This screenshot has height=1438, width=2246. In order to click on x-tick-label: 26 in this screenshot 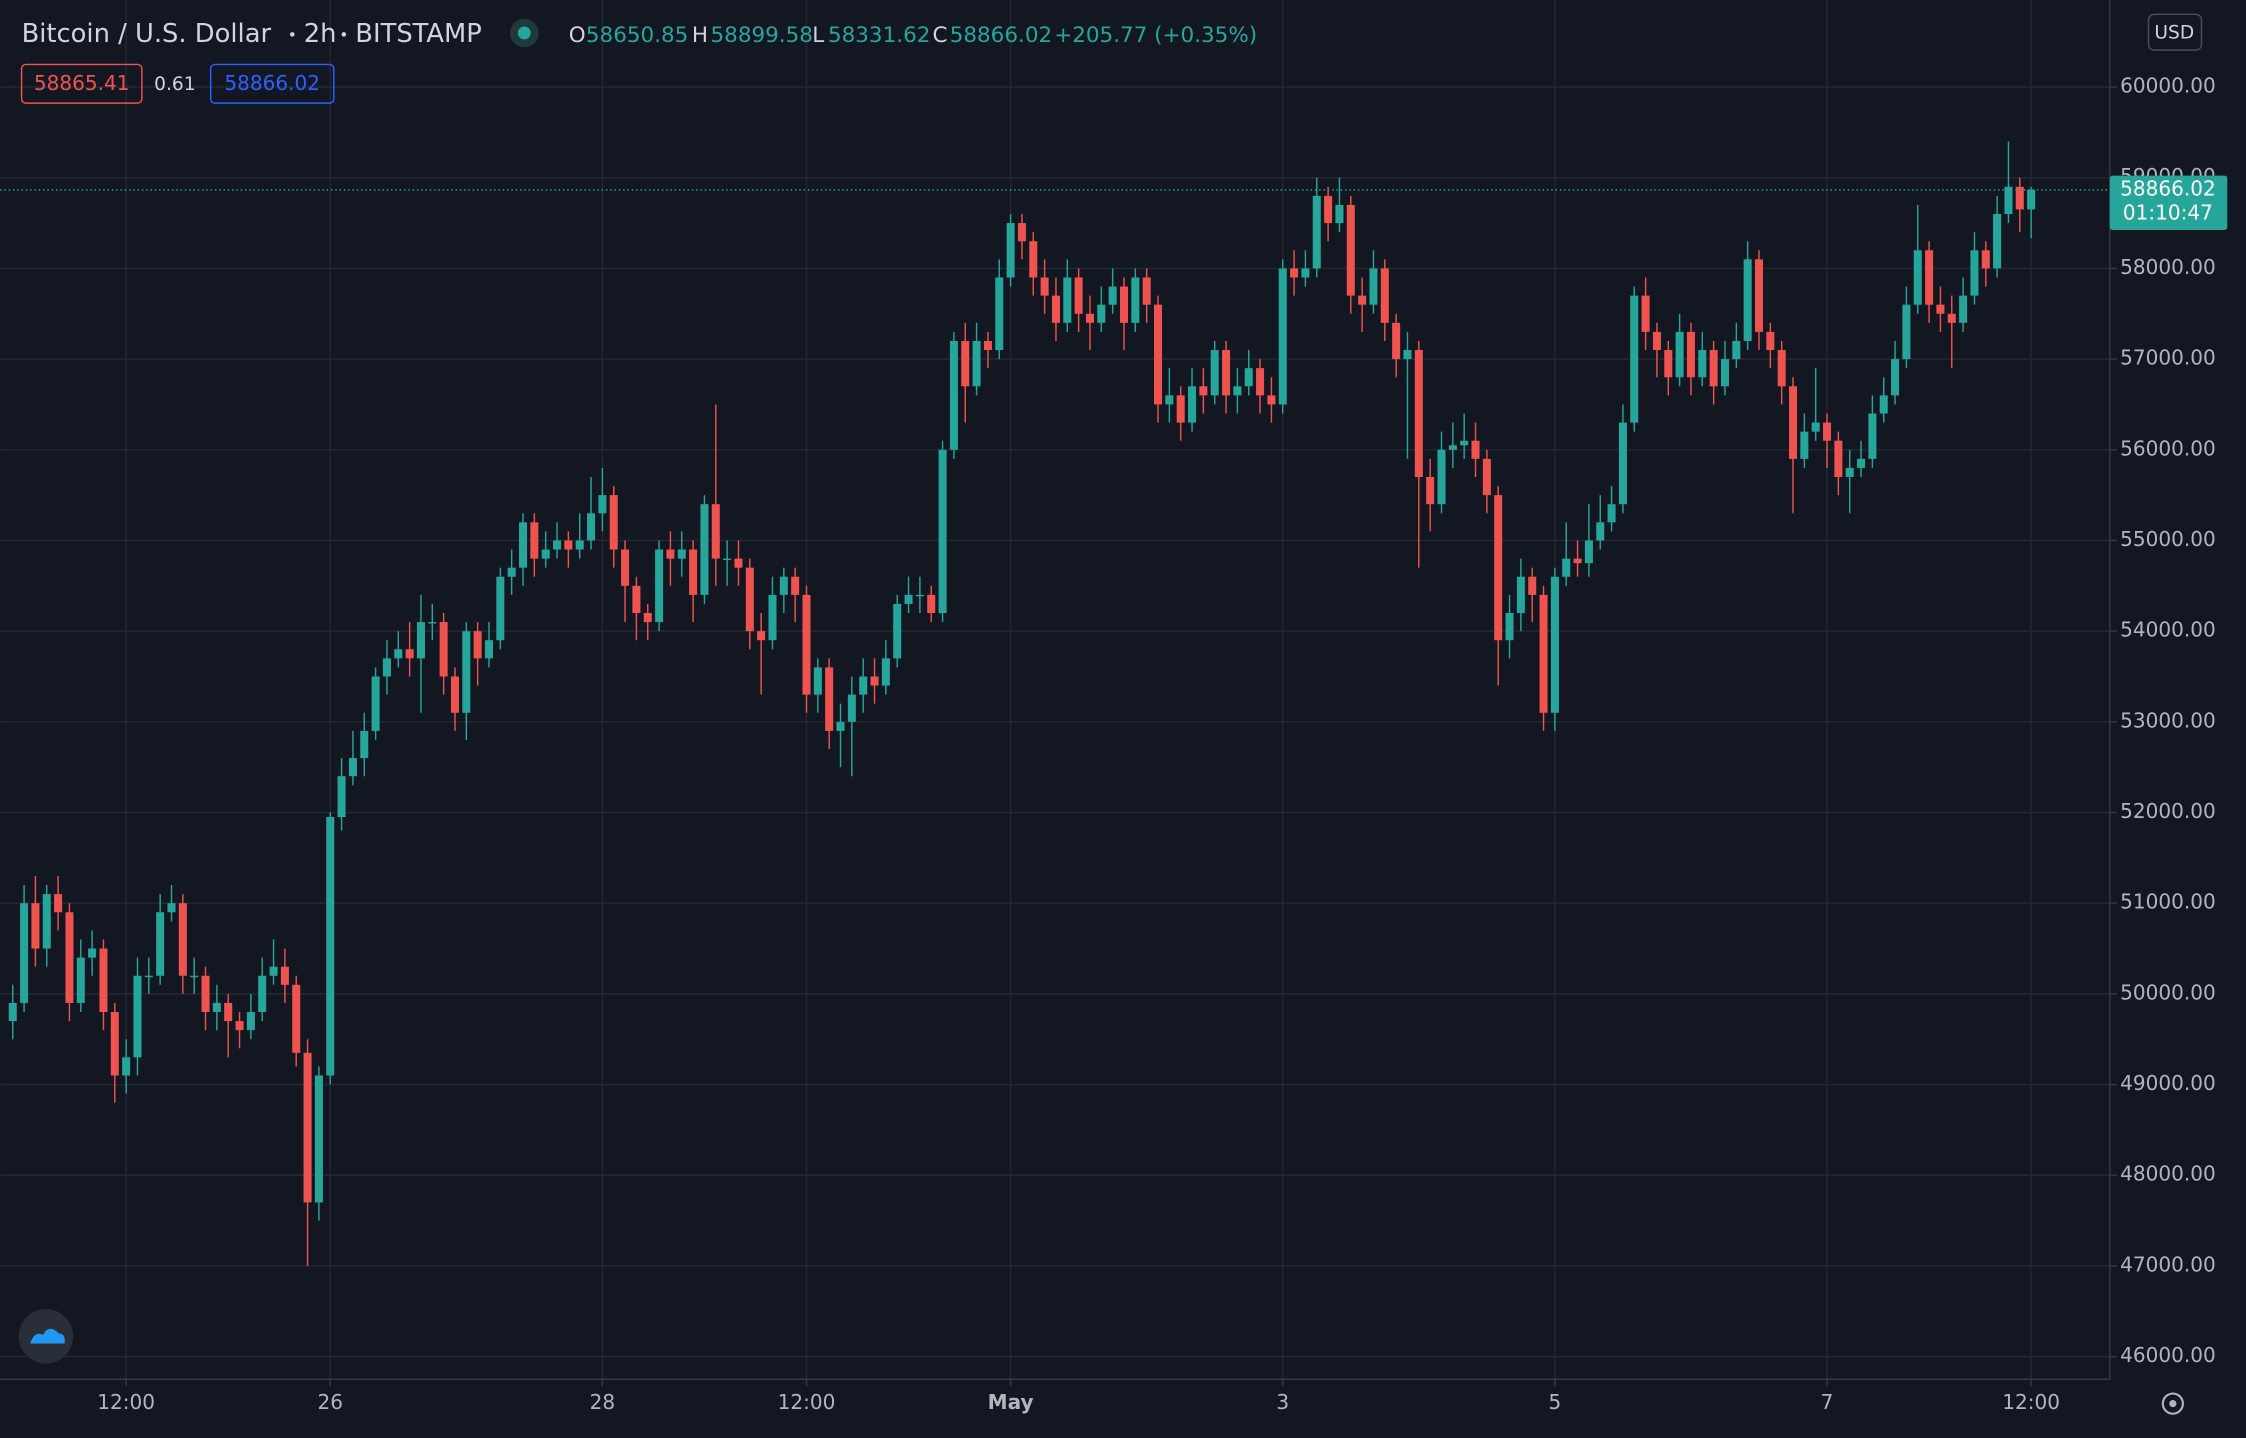, I will do `click(330, 1402)`.